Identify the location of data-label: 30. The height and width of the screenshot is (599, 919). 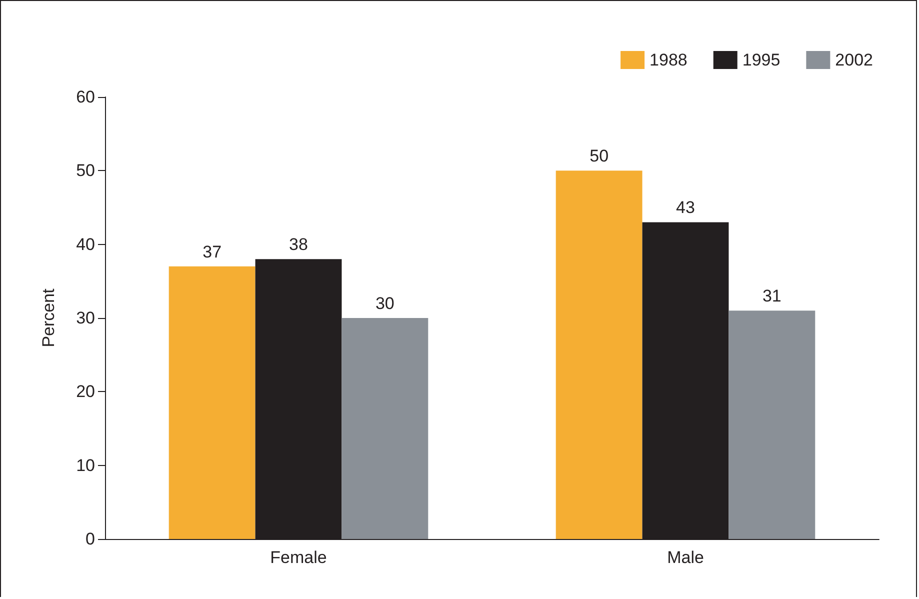
(384, 303).